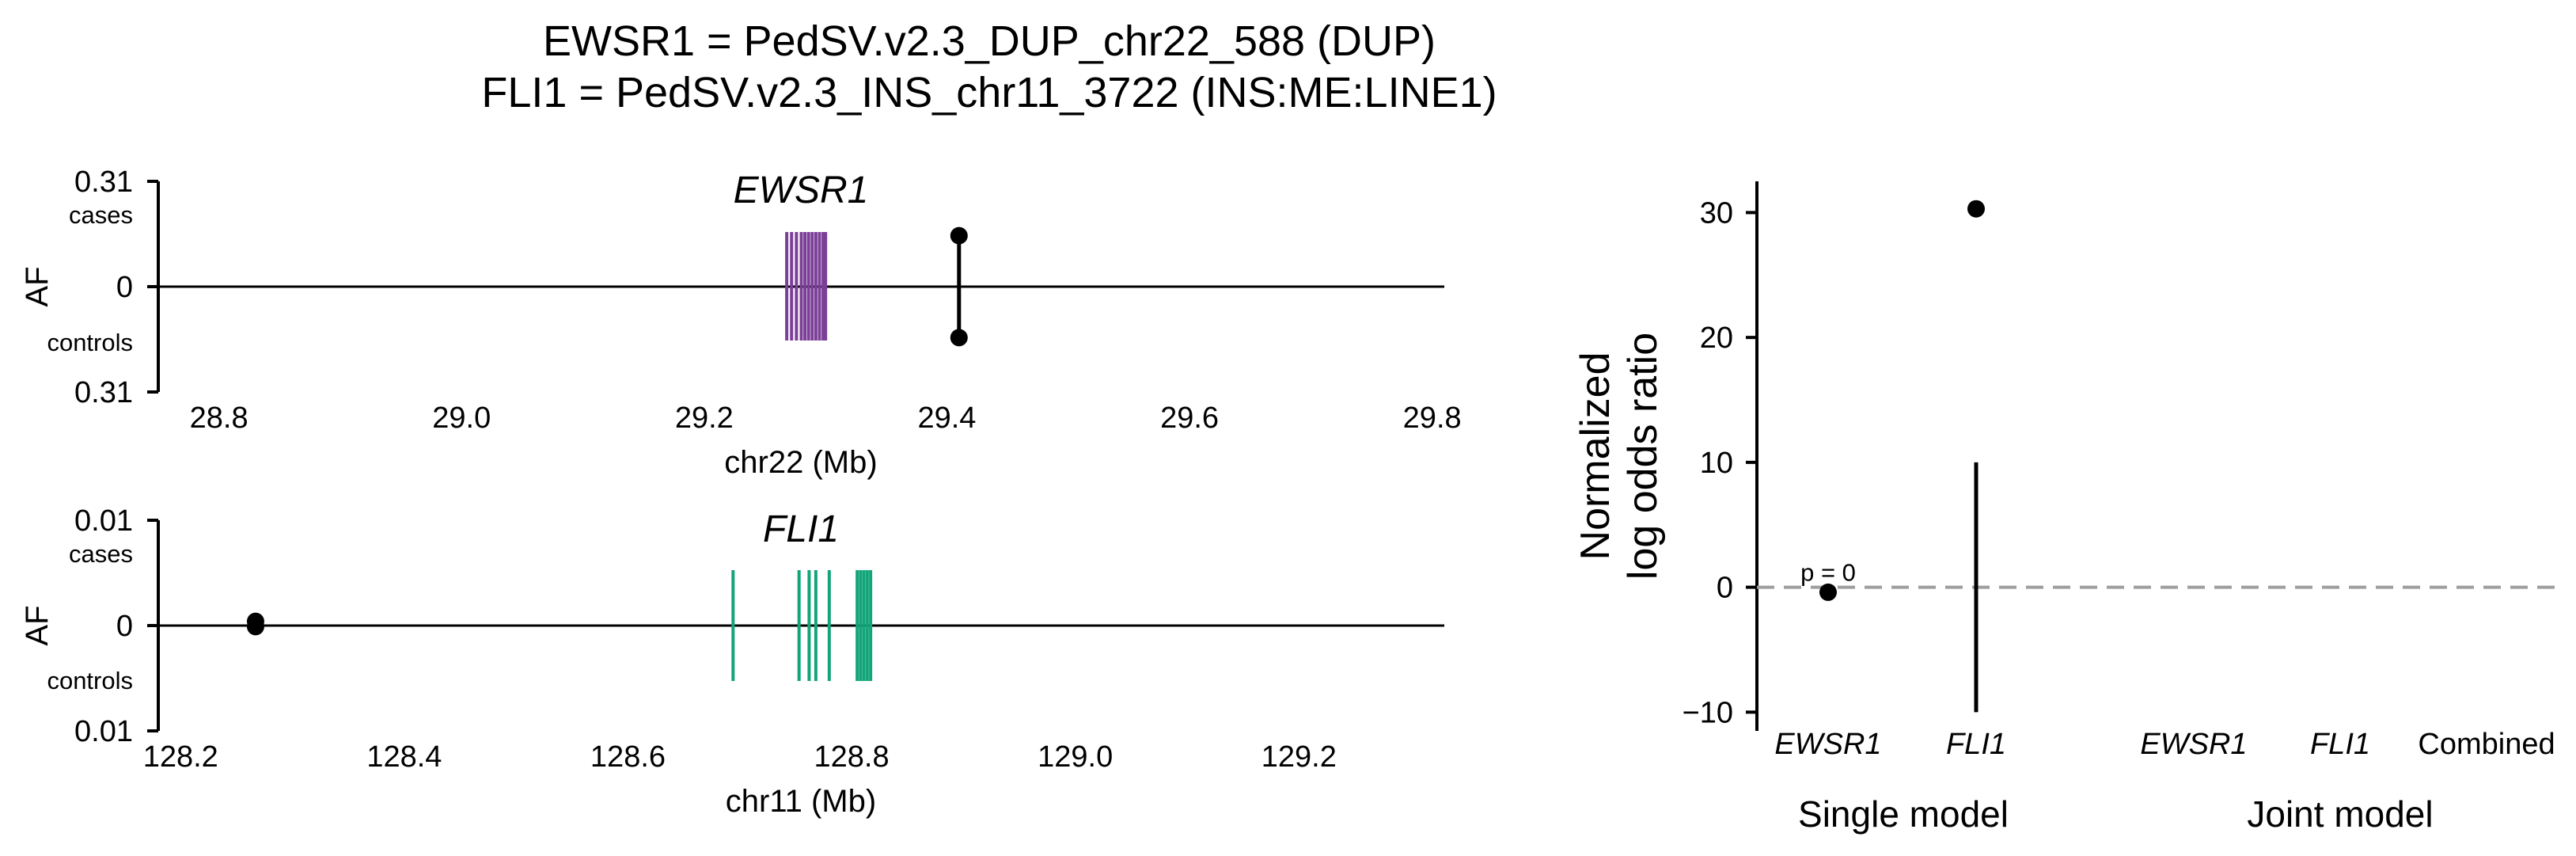 The image size is (2576, 856). Describe the element at coordinates (124, 287) in the screenshot. I see `ewsr1-ytick-mid: 0` at that location.